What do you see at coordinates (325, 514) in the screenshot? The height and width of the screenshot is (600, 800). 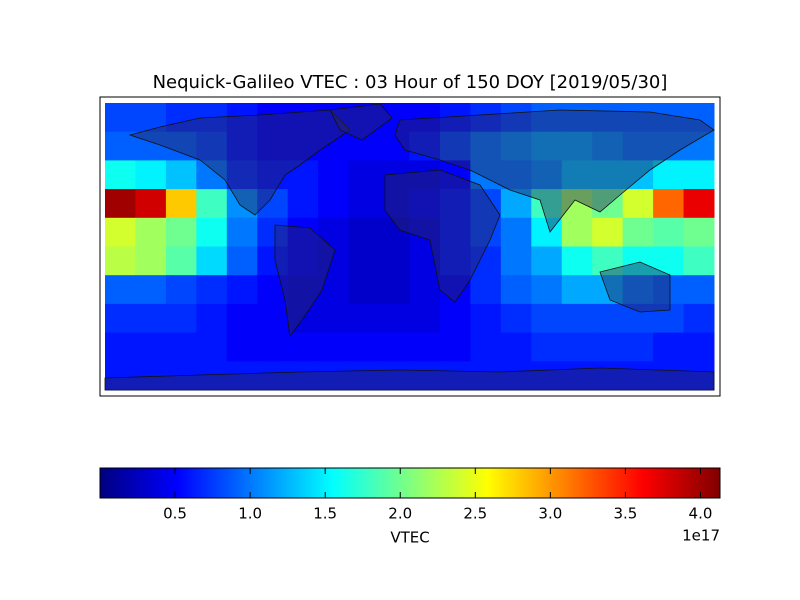 I see `colorbar-tick-label: 1.5` at bounding box center [325, 514].